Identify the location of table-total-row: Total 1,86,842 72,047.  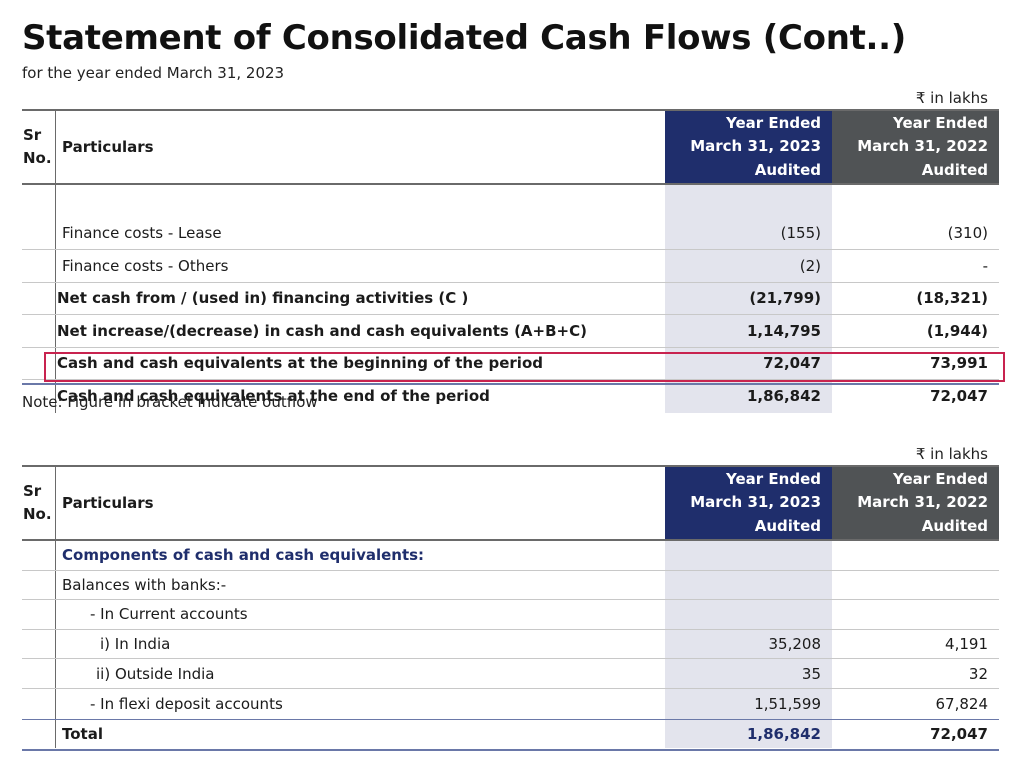
(510, 733).